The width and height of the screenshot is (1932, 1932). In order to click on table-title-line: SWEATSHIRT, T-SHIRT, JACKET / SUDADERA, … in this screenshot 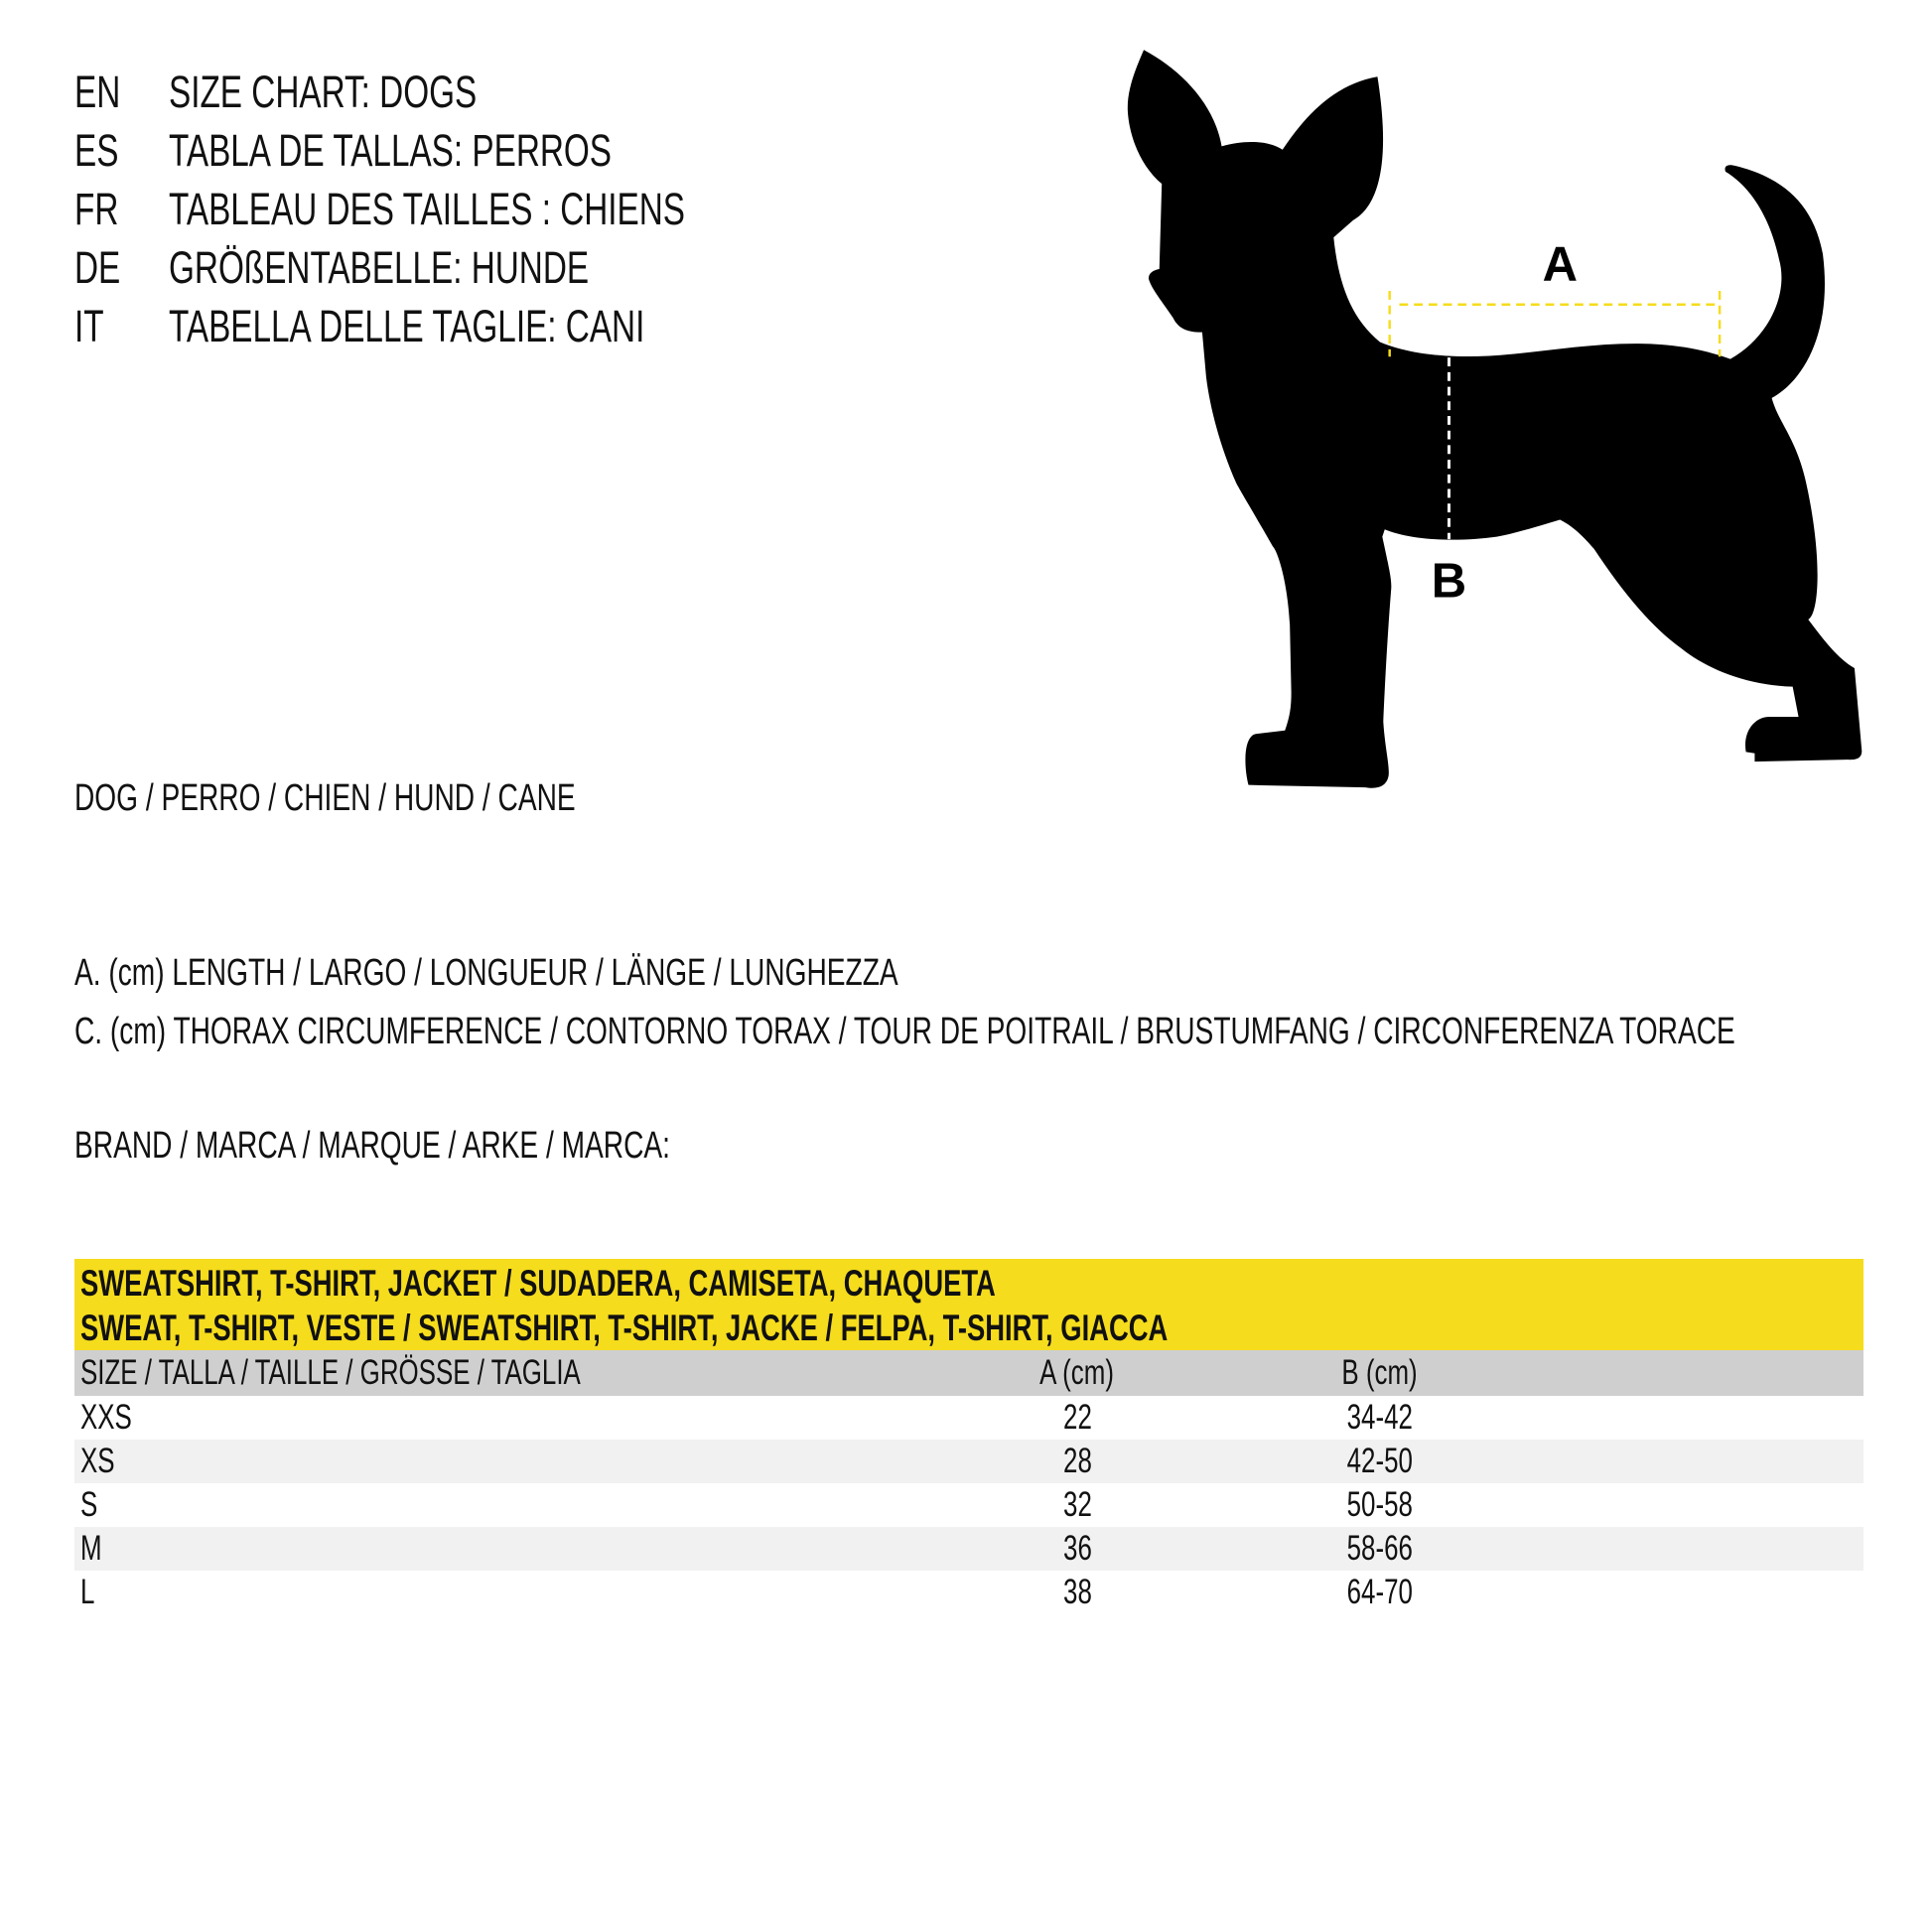, I will do `click(538, 1284)`.